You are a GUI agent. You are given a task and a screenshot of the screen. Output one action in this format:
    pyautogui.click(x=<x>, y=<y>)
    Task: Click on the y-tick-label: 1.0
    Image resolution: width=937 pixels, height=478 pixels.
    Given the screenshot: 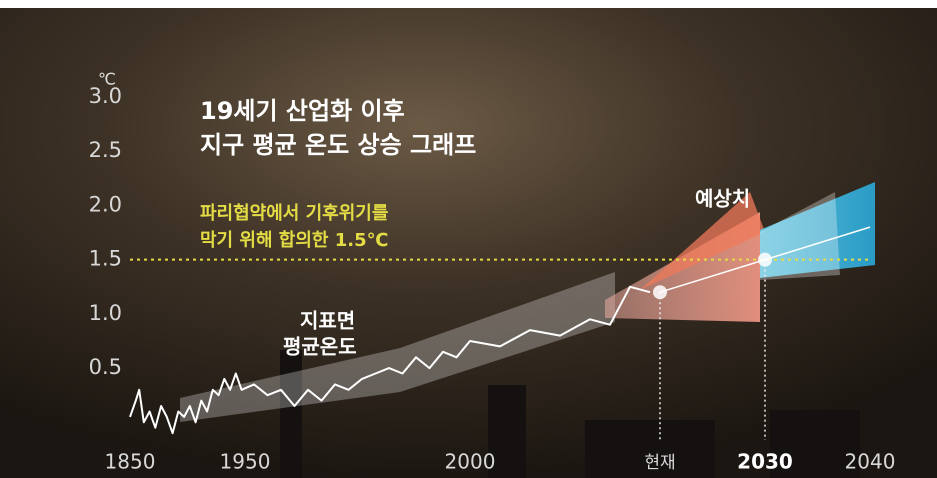 What is the action you would take?
    pyautogui.click(x=105, y=313)
    